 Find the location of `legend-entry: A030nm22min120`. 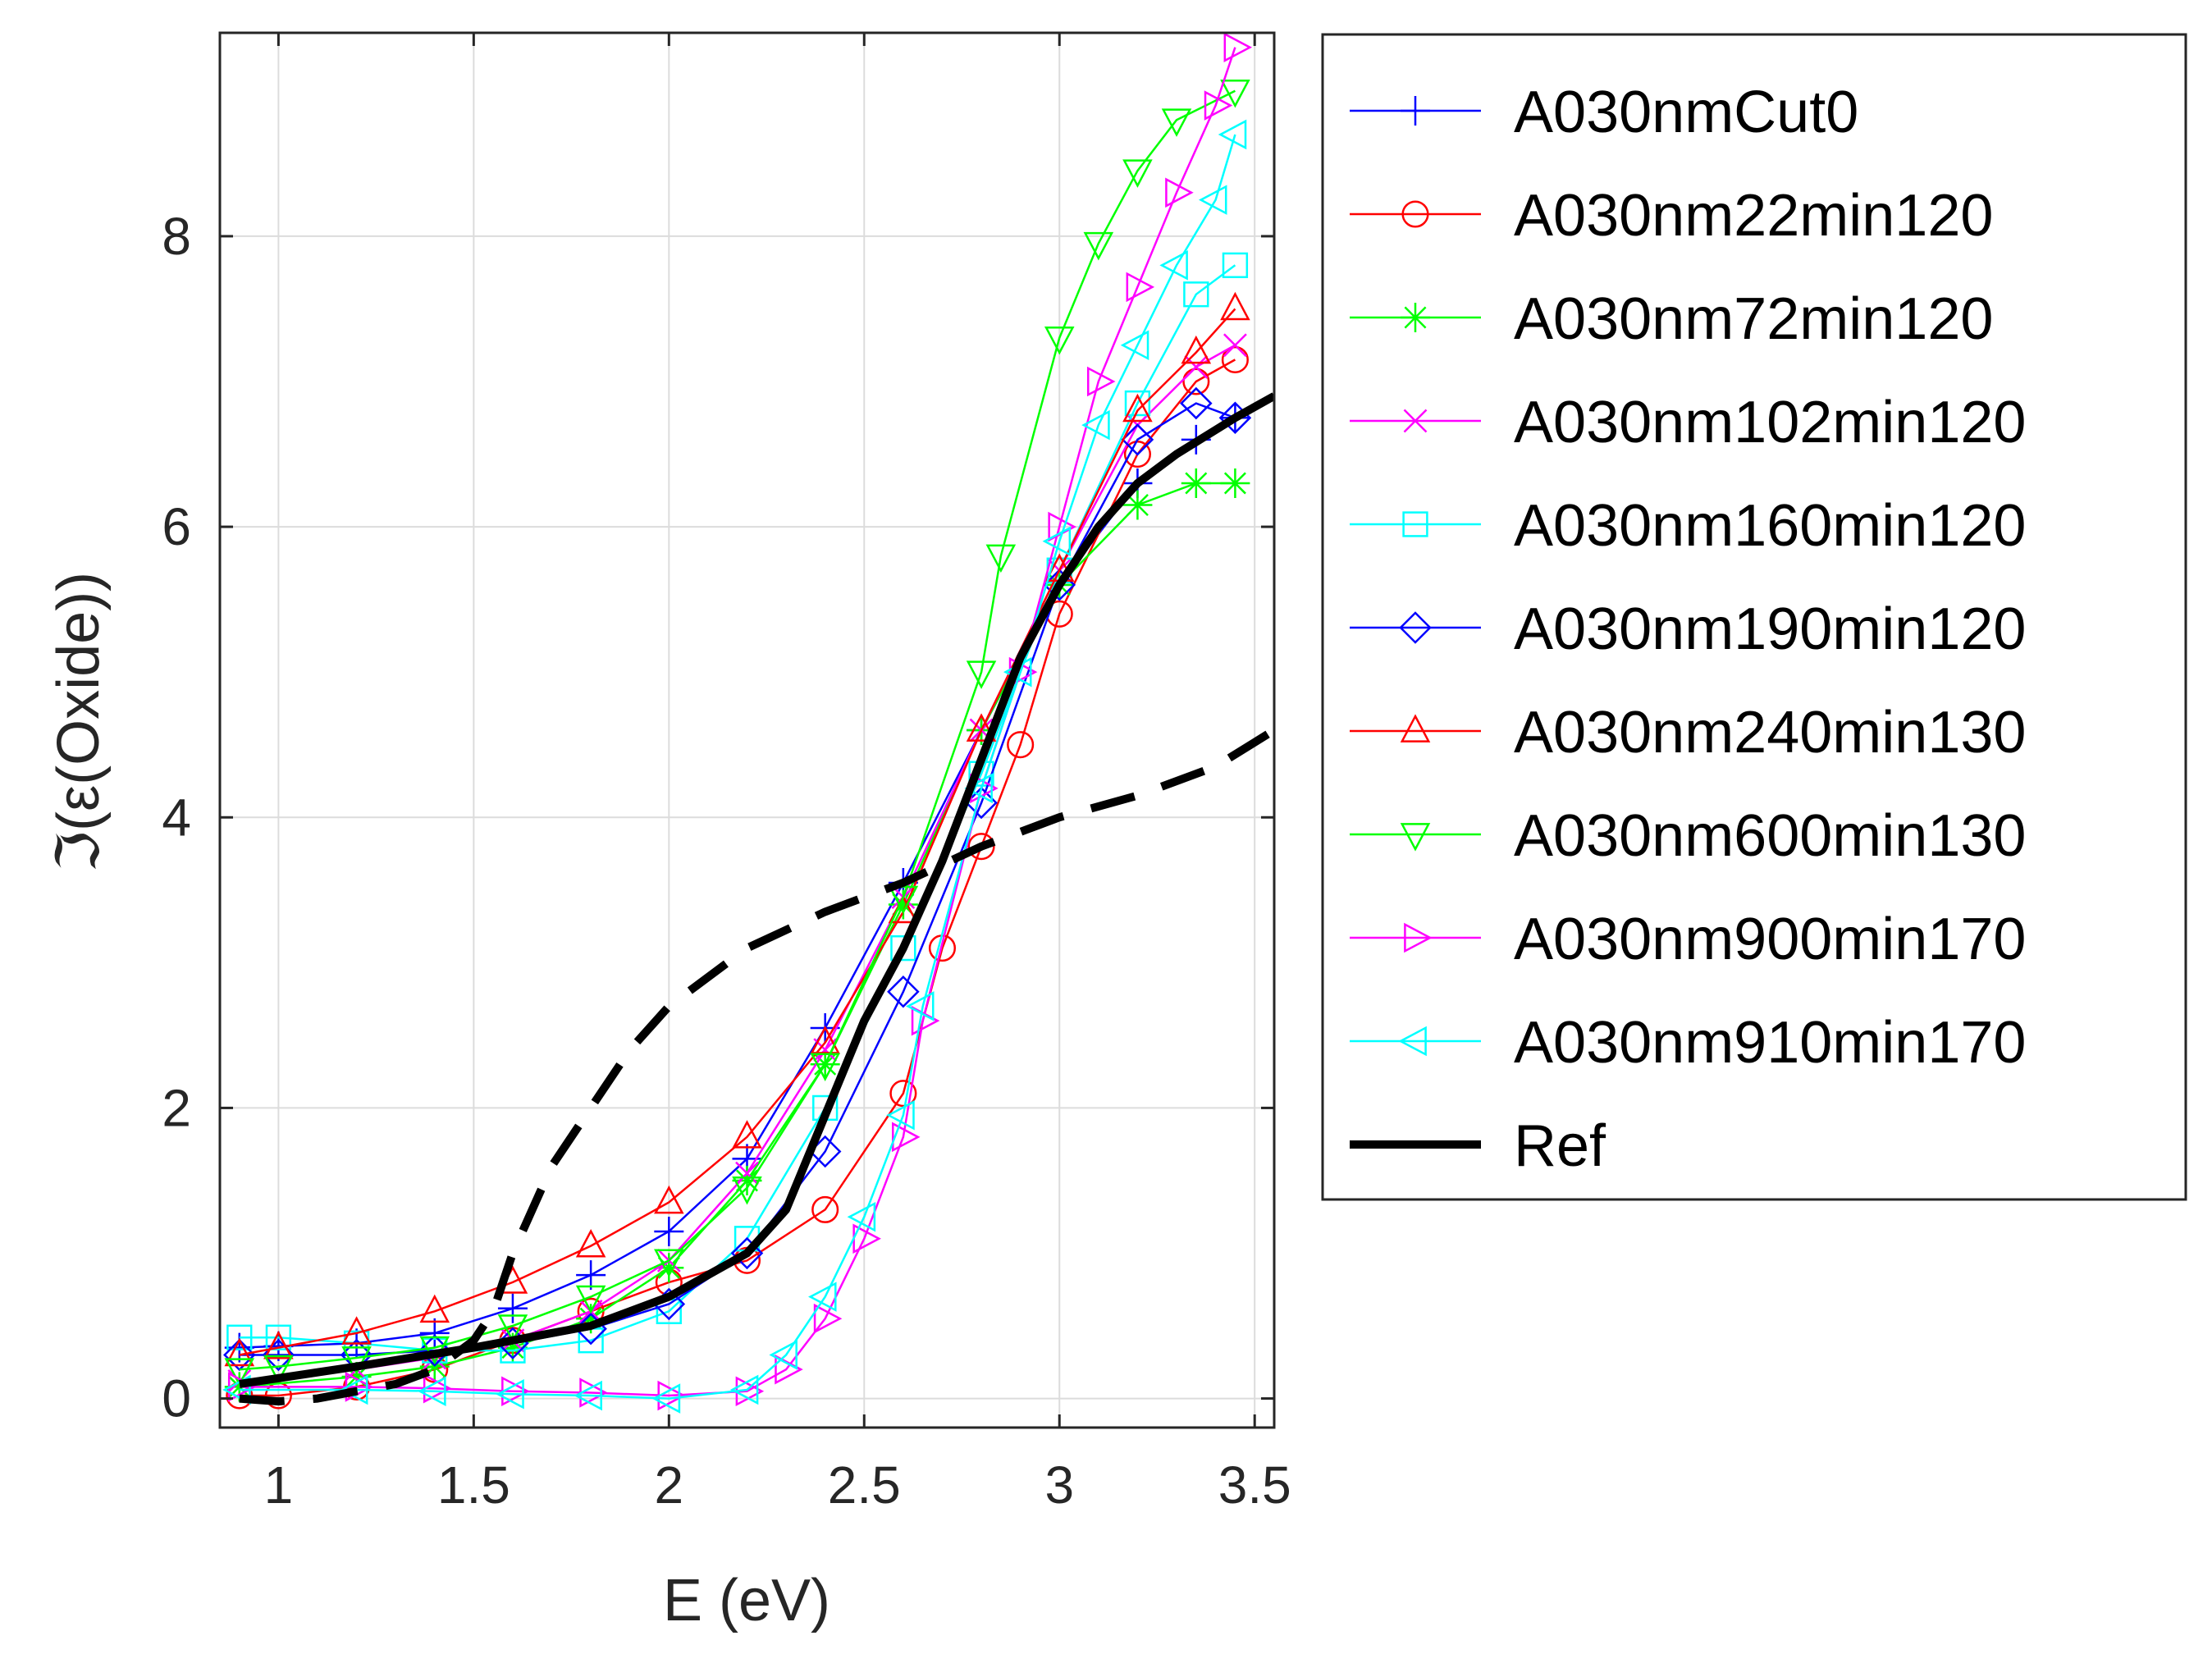

legend-entry: A030nm22min120 is located at coordinates (1671, 216).